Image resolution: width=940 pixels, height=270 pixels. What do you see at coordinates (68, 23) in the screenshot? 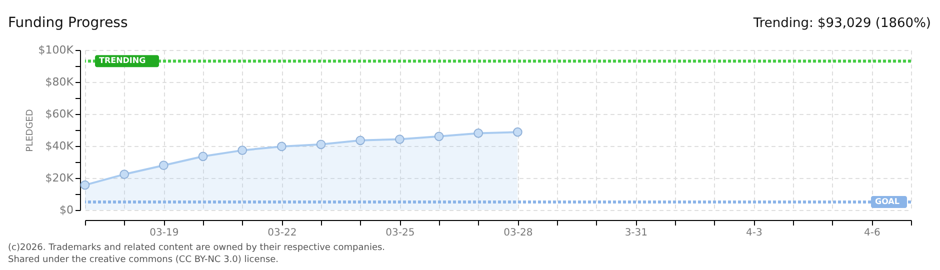
I see `chart-title: Funding Progress` at bounding box center [68, 23].